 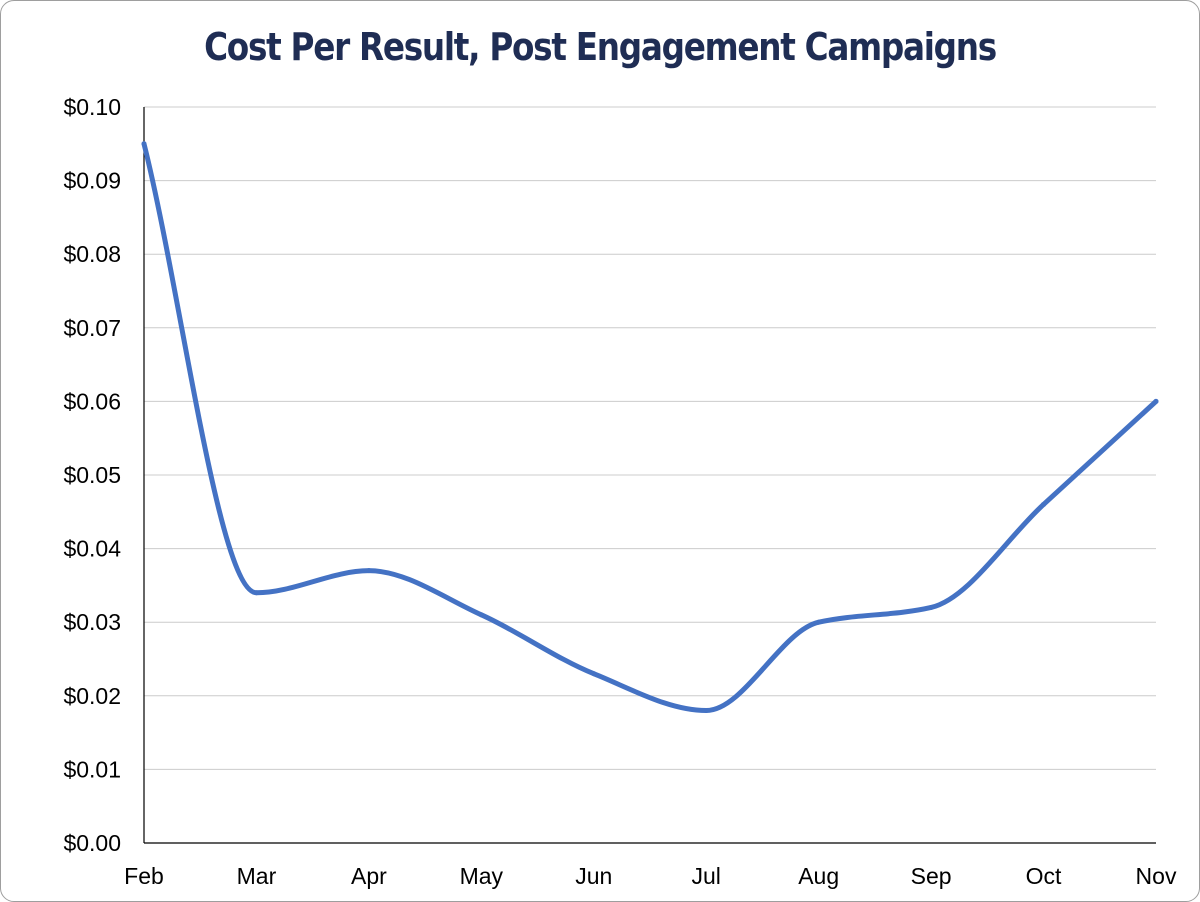 I want to click on data-point-mar, so click(x=256, y=593).